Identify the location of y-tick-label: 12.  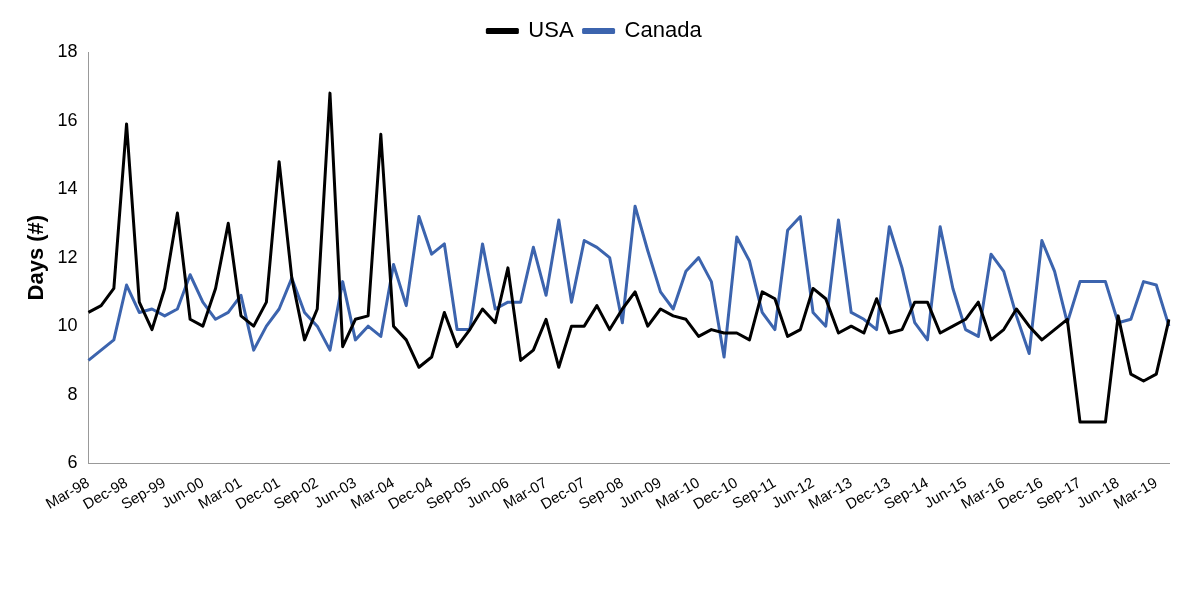
(67, 256).